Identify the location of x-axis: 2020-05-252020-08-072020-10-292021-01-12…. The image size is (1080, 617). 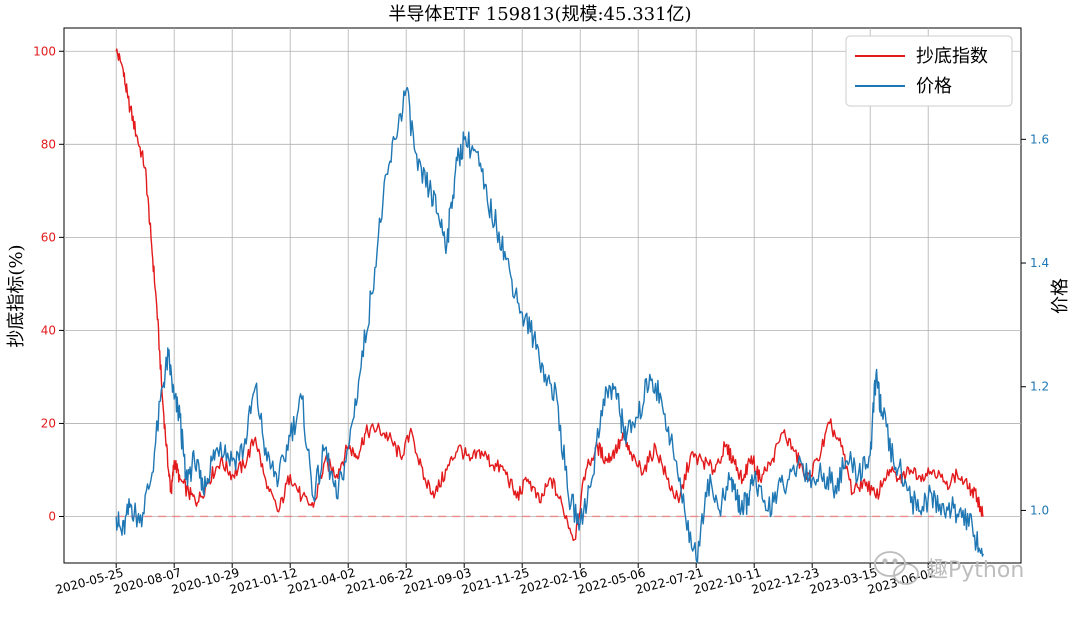
(495, 580).